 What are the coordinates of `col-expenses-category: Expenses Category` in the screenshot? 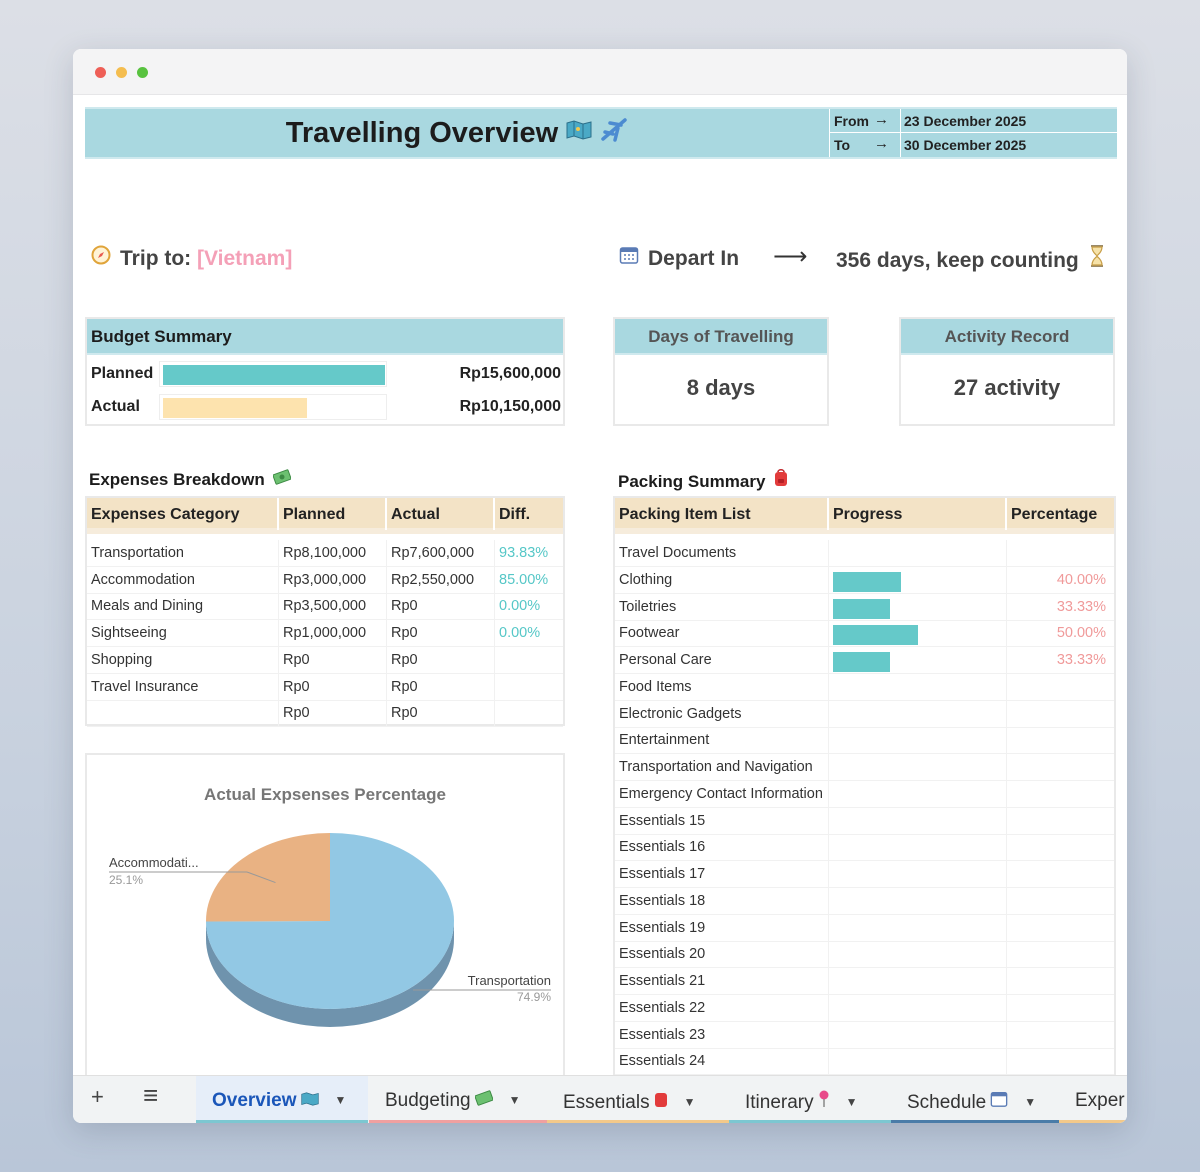 It's located at (183, 514).